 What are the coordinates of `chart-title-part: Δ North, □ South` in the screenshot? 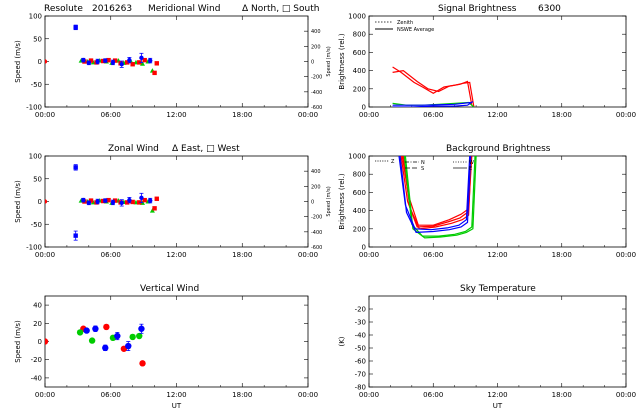 It's located at (280, 9).